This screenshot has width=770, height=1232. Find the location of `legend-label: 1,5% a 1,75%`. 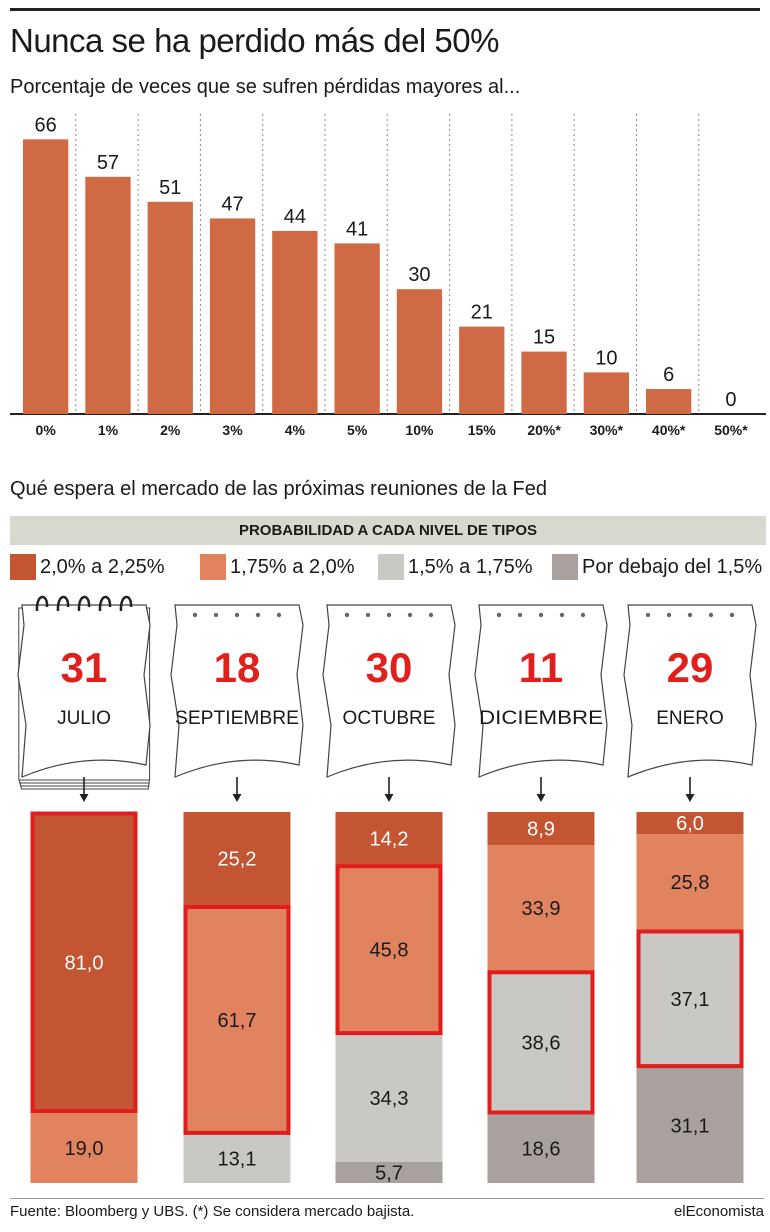

legend-label: 1,5% a 1,75% is located at coordinates (470, 566).